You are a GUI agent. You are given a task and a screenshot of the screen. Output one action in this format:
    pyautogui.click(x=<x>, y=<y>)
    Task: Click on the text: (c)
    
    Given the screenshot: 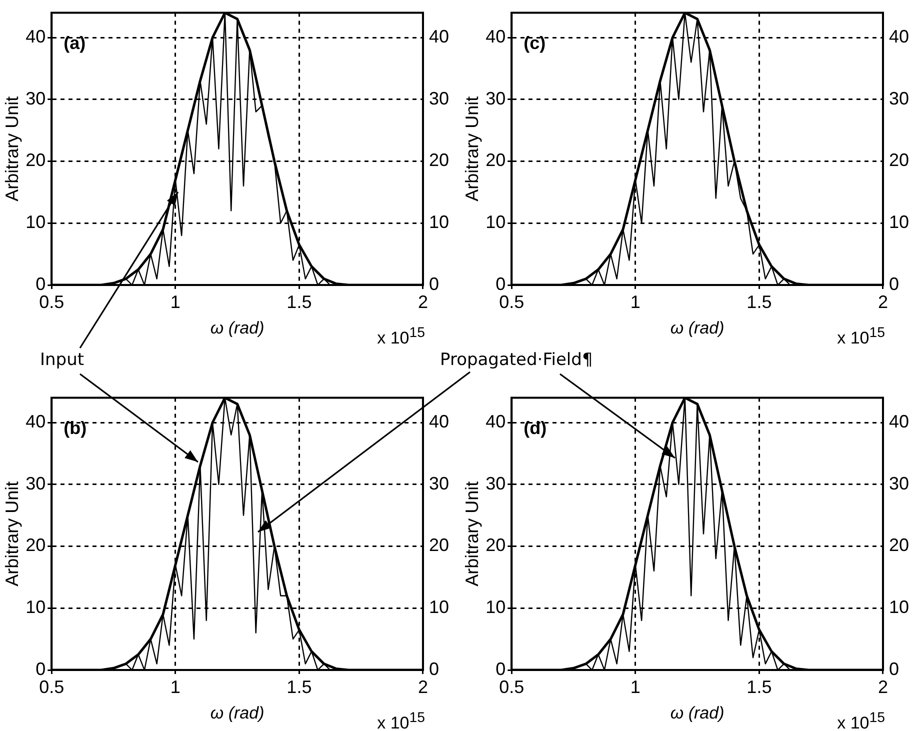 What is the action you would take?
    pyautogui.click(x=535, y=42)
    